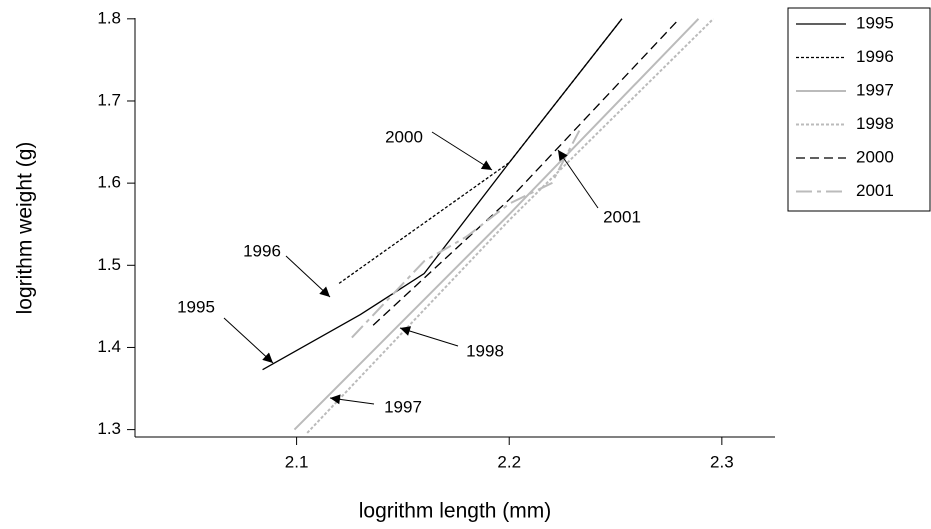 This screenshot has width=931, height=529. I want to click on legend-box, so click(859, 109).